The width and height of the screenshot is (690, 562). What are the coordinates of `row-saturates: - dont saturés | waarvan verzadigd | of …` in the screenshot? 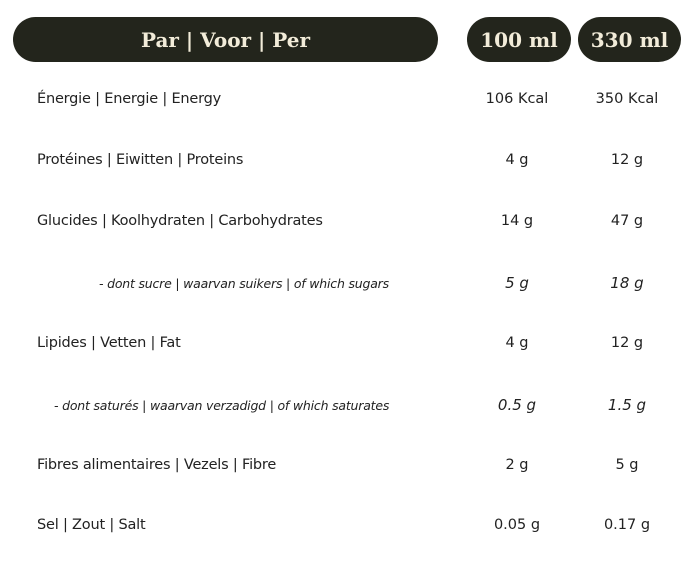 It's located at (345, 405).